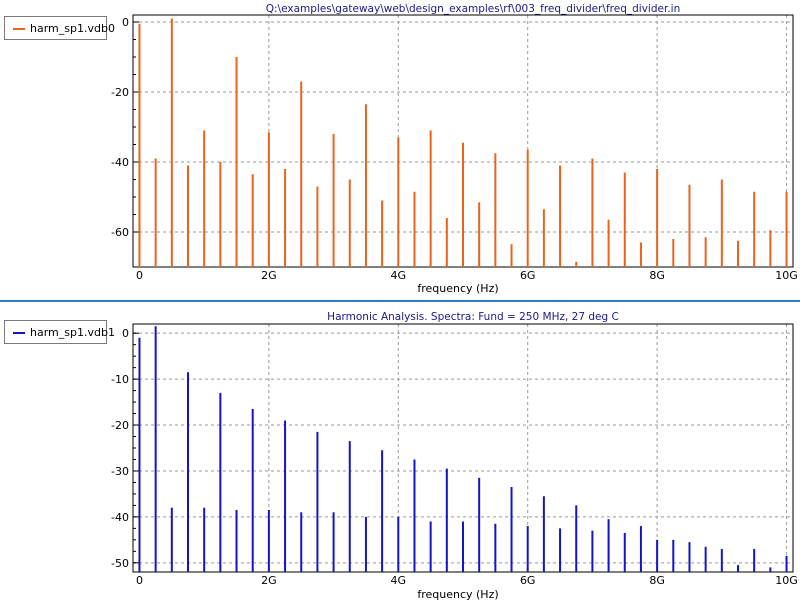  Describe the element at coordinates (120, 425) in the screenshot. I see `bottom-y-tick-label: -20` at that location.